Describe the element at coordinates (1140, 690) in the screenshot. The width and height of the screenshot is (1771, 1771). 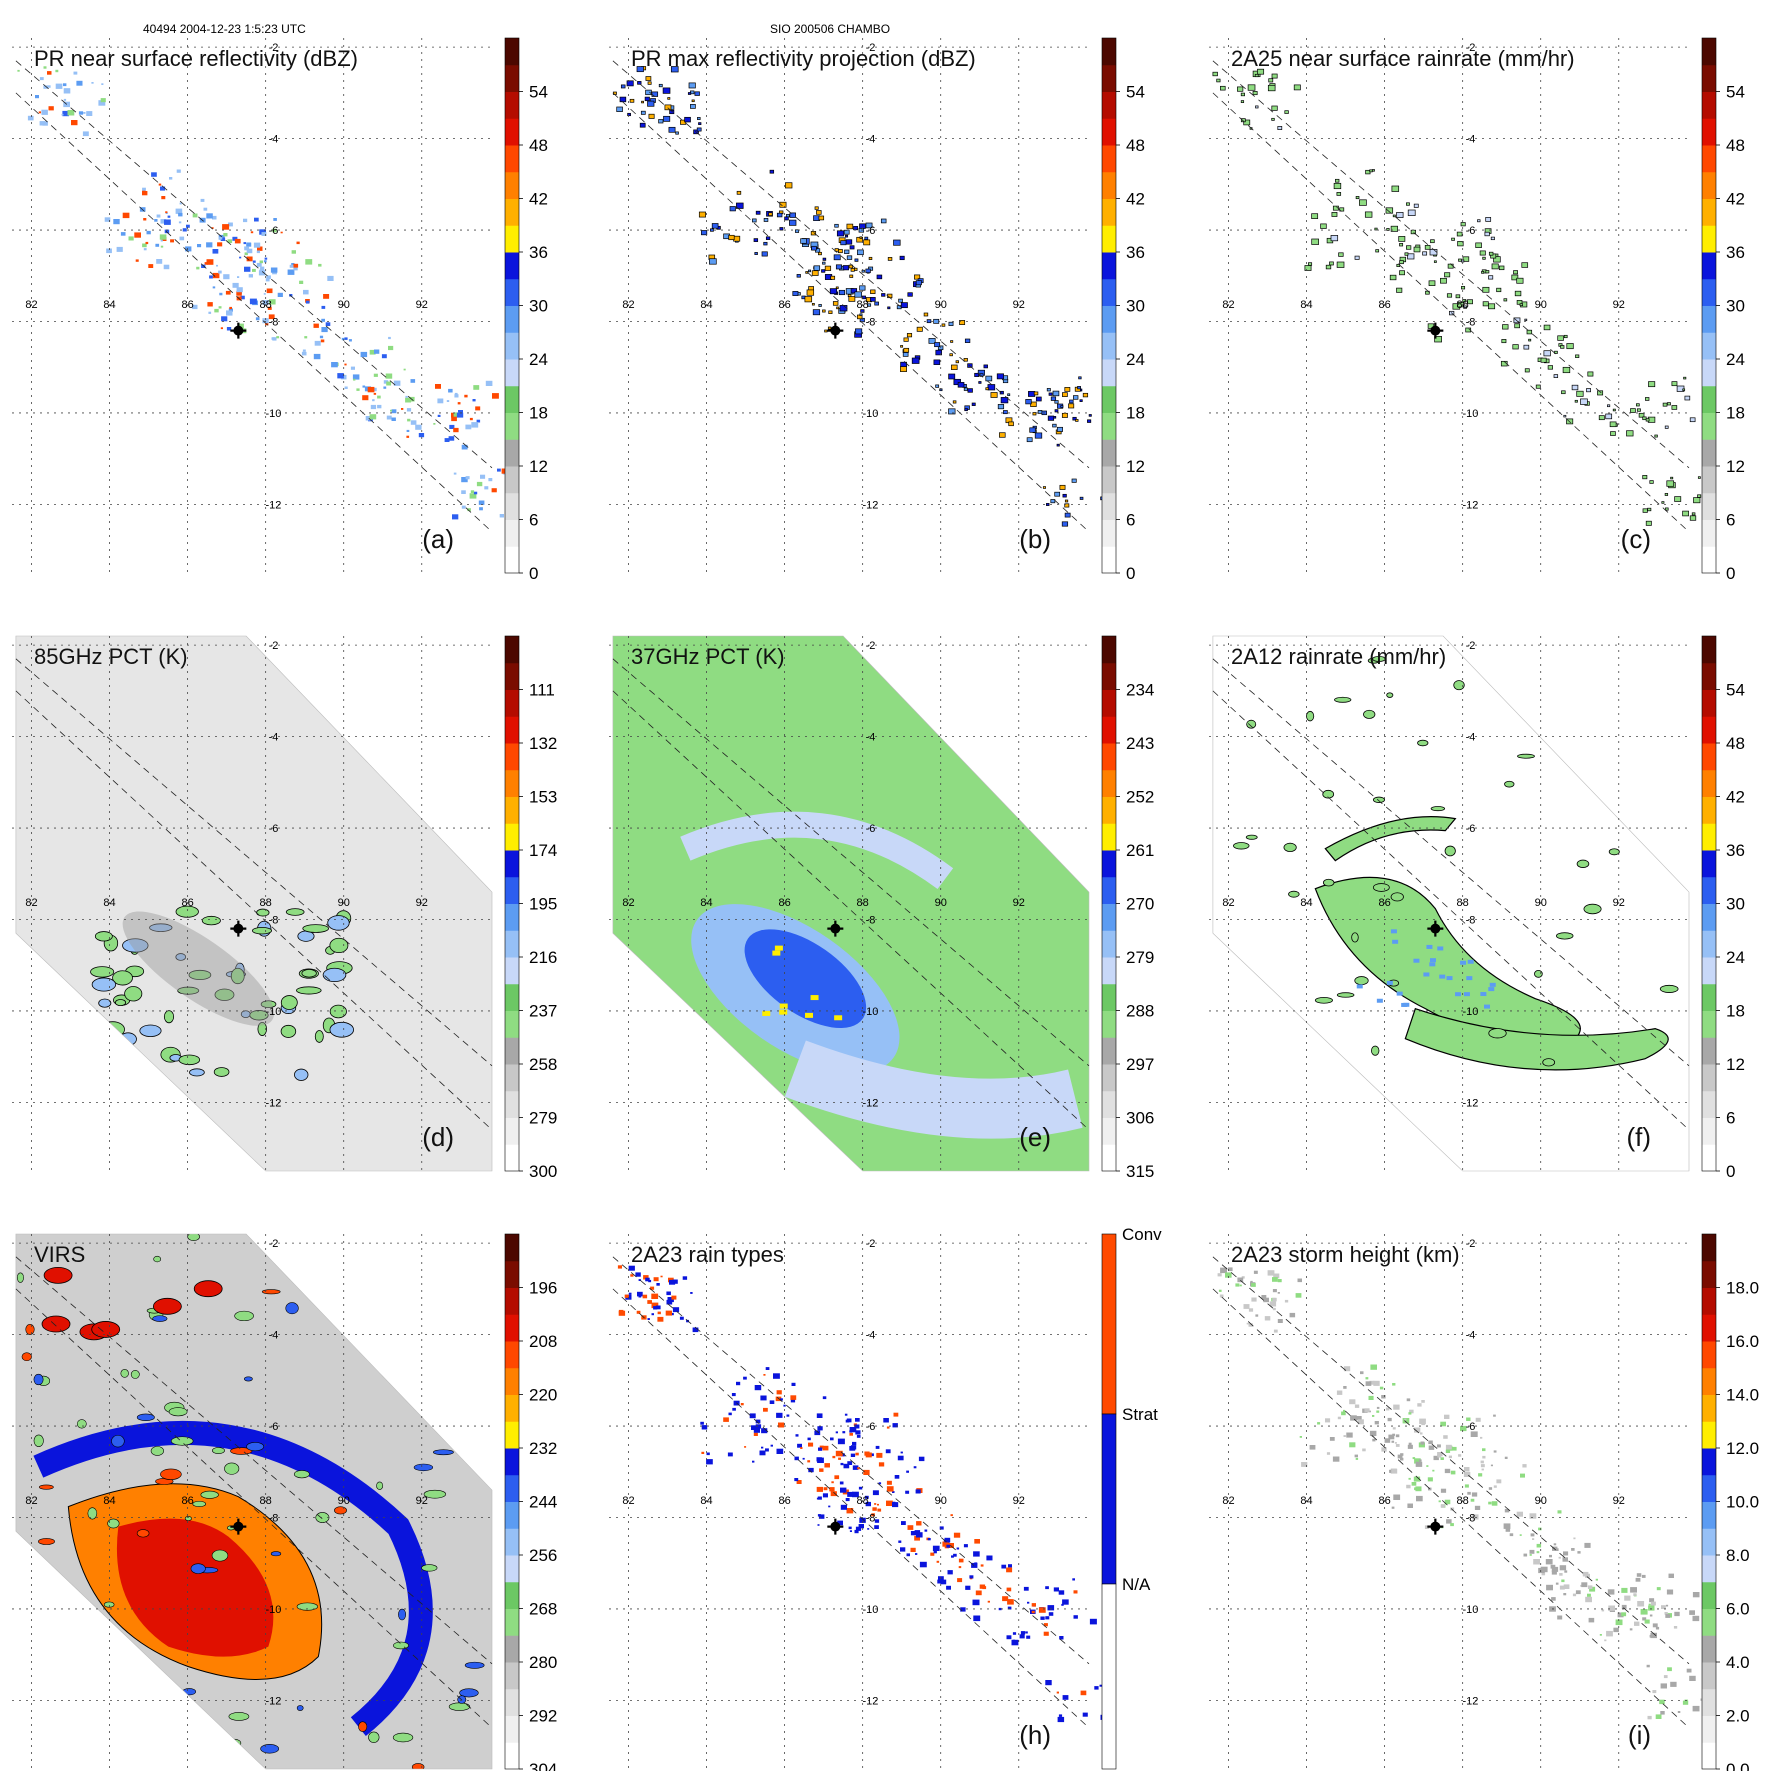
I see `colorbar-tick-label: 234` at that location.